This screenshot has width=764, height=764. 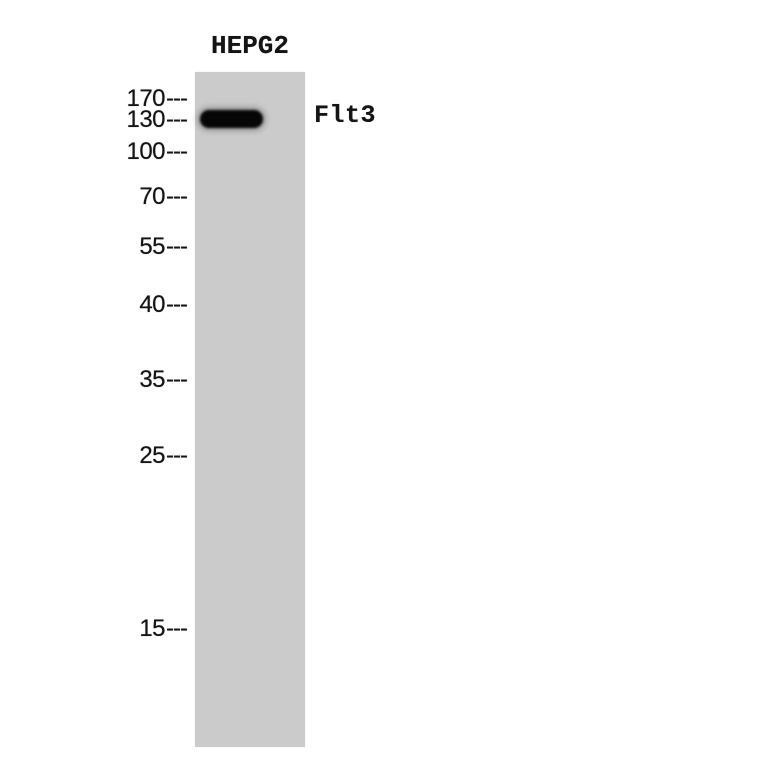 What do you see at coordinates (249, 46) in the screenshot?
I see `lane-label: HEPG2` at bounding box center [249, 46].